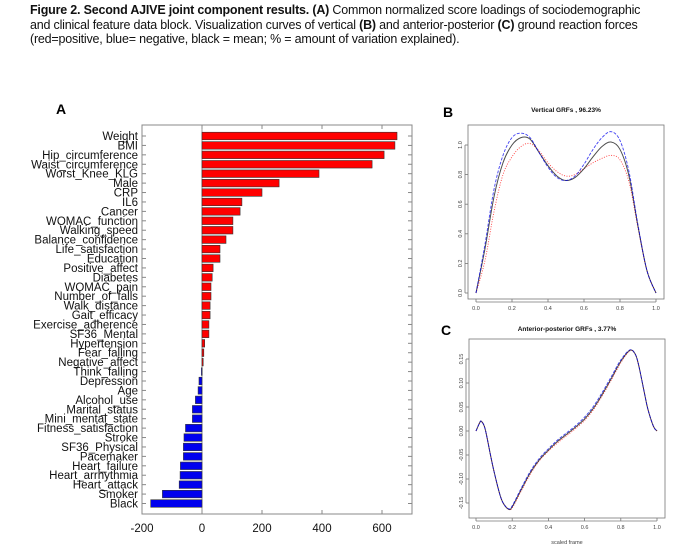 The height and width of the screenshot is (550, 675). What do you see at coordinates (194, 428) in the screenshot?
I see `bar-fitness-satisfaction` at bounding box center [194, 428].